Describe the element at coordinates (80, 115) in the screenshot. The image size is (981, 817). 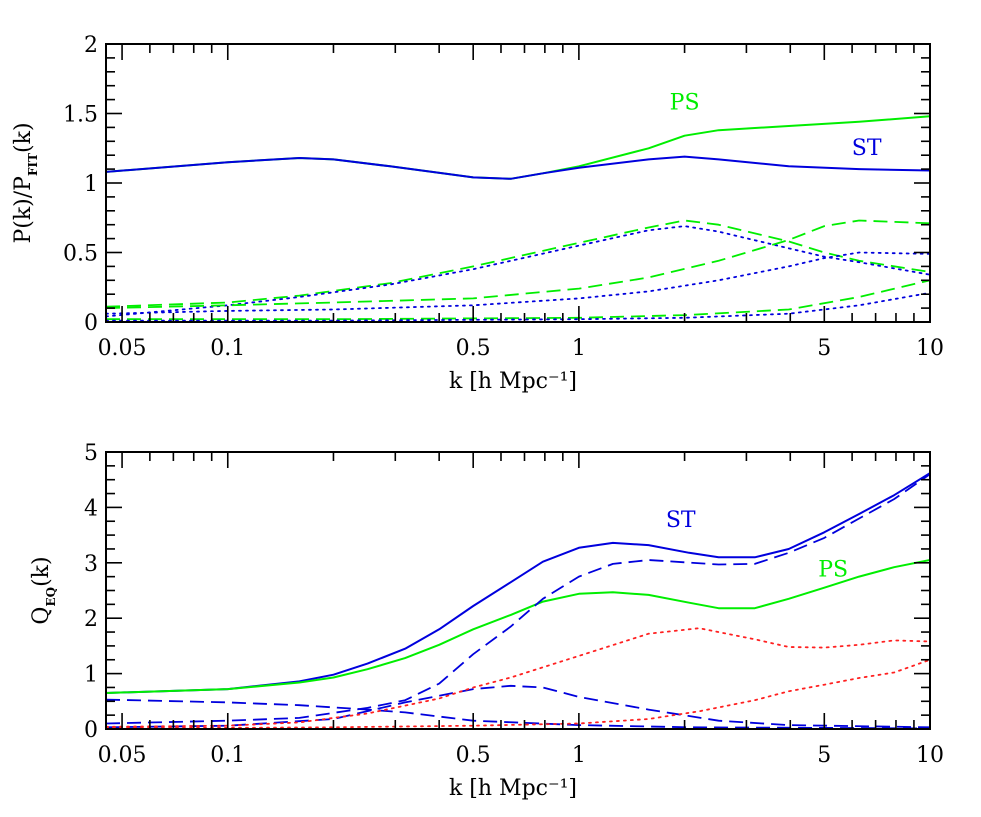
I see `y-tick-label: 1.5` at that location.